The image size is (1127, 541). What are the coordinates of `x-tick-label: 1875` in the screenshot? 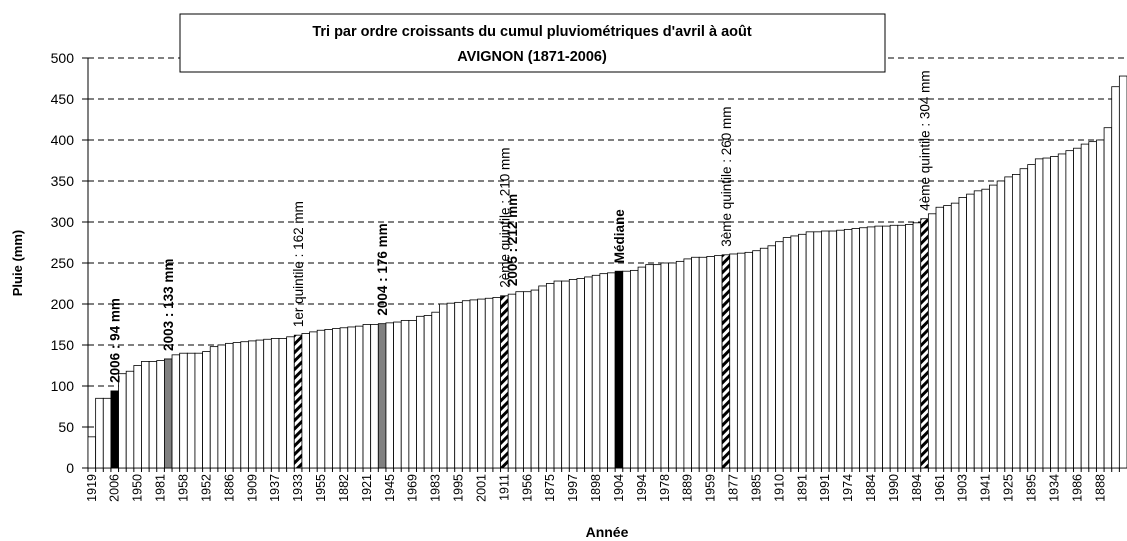 It's located at (550, 488).